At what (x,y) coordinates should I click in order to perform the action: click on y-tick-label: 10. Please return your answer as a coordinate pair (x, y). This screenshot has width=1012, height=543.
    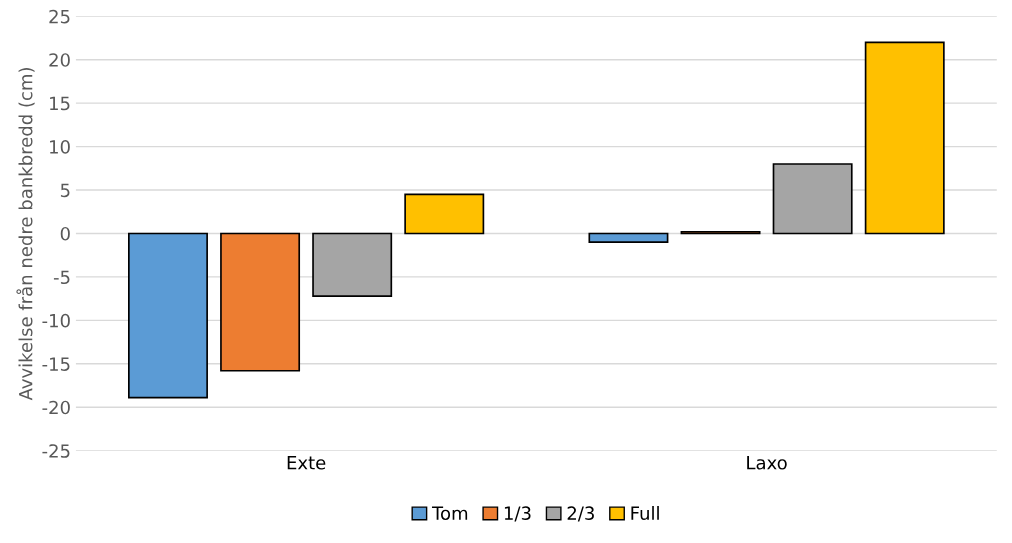
    Looking at the image, I should click on (60, 147).